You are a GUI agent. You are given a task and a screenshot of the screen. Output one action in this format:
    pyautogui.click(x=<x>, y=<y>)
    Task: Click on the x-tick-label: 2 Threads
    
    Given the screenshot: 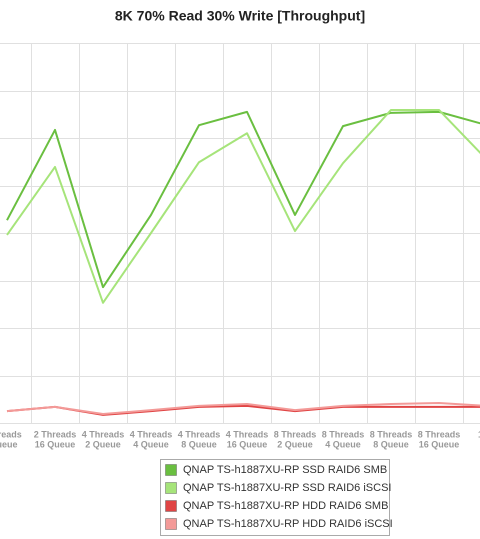 What is the action you would take?
    pyautogui.click(x=55, y=434)
    